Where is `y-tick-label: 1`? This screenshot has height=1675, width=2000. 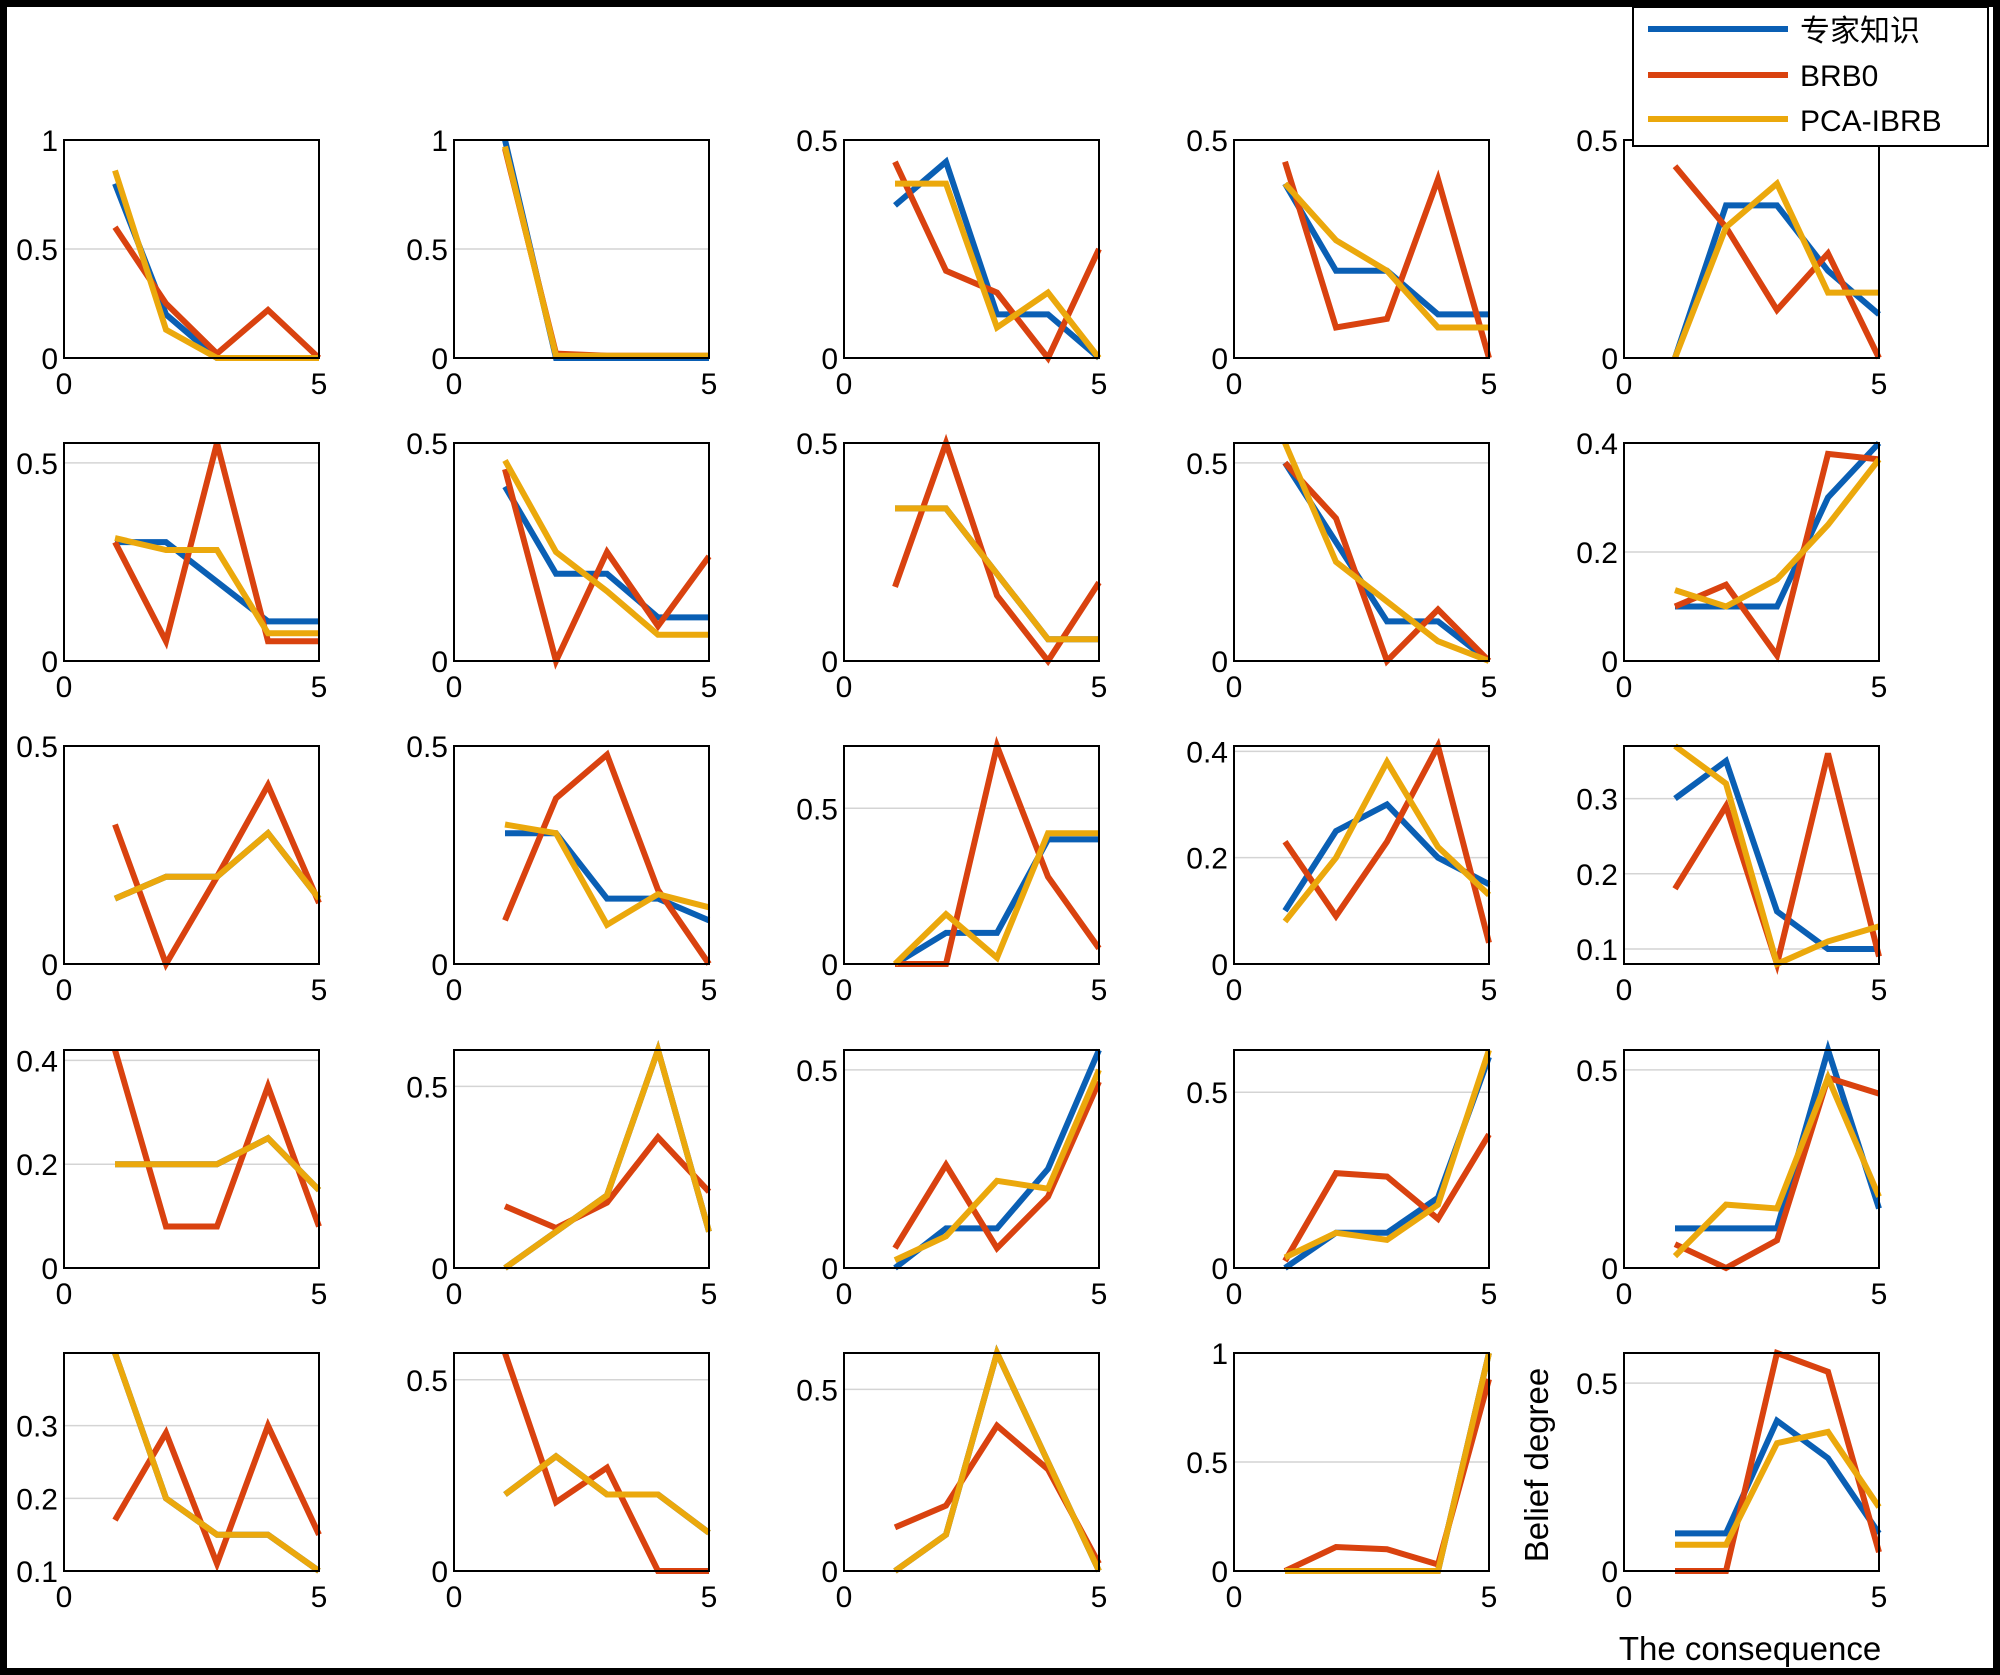 y-tick-label: 1 is located at coordinates (49, 141).